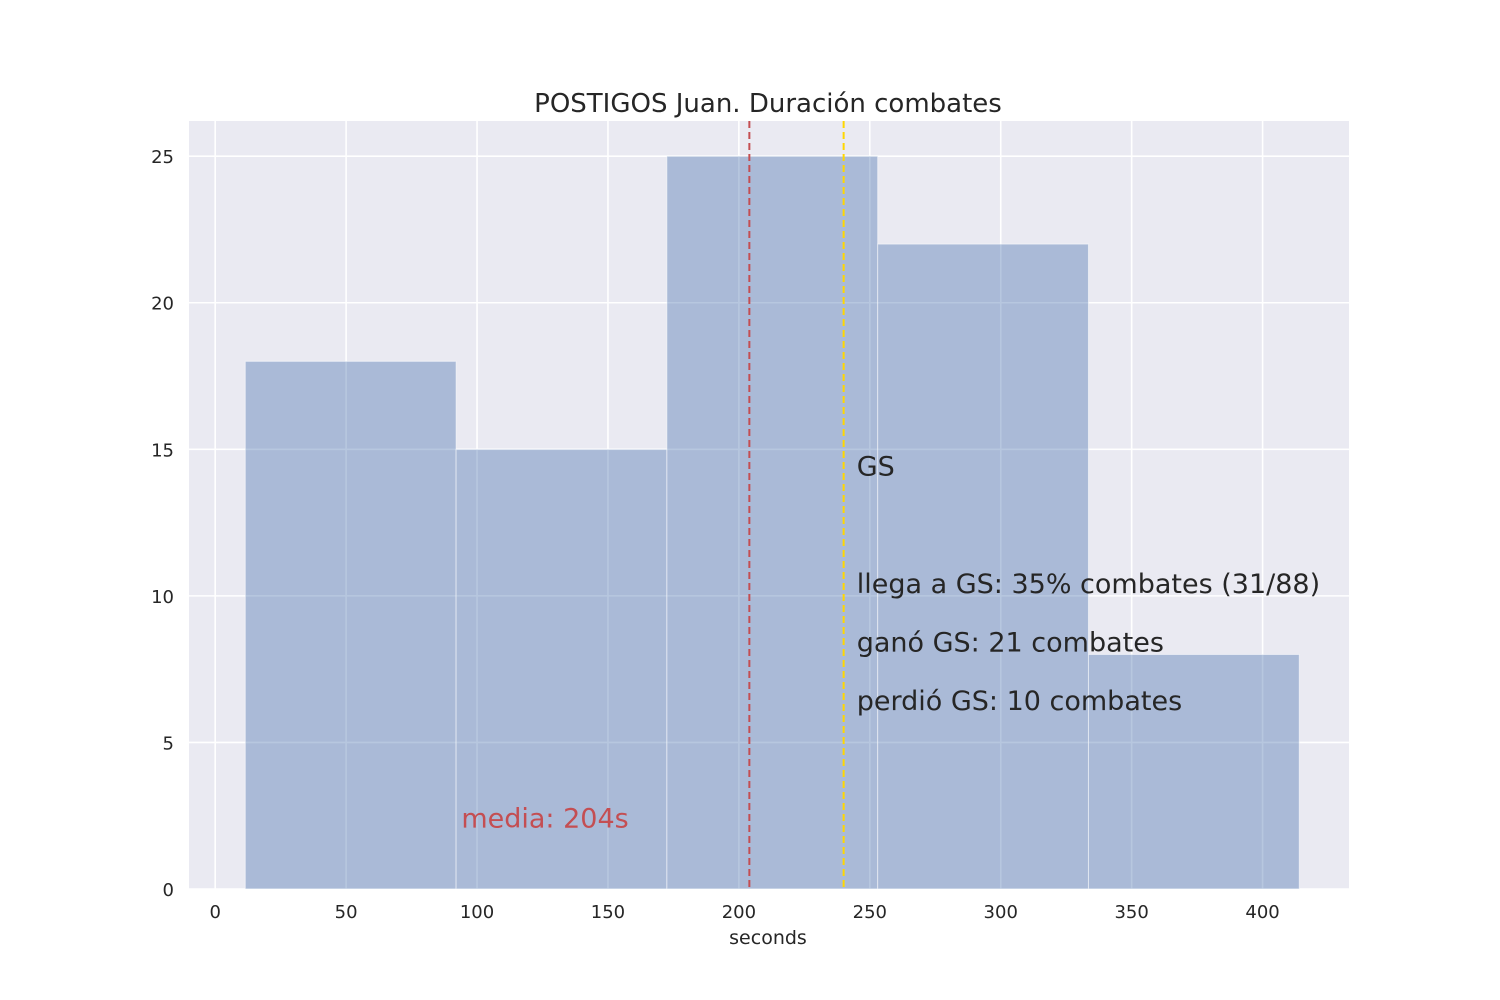 Image resolution: width=1500 pixels, height=1000 pixels. I want to click on mean-annotation: media: 204s, so click(544, 818).